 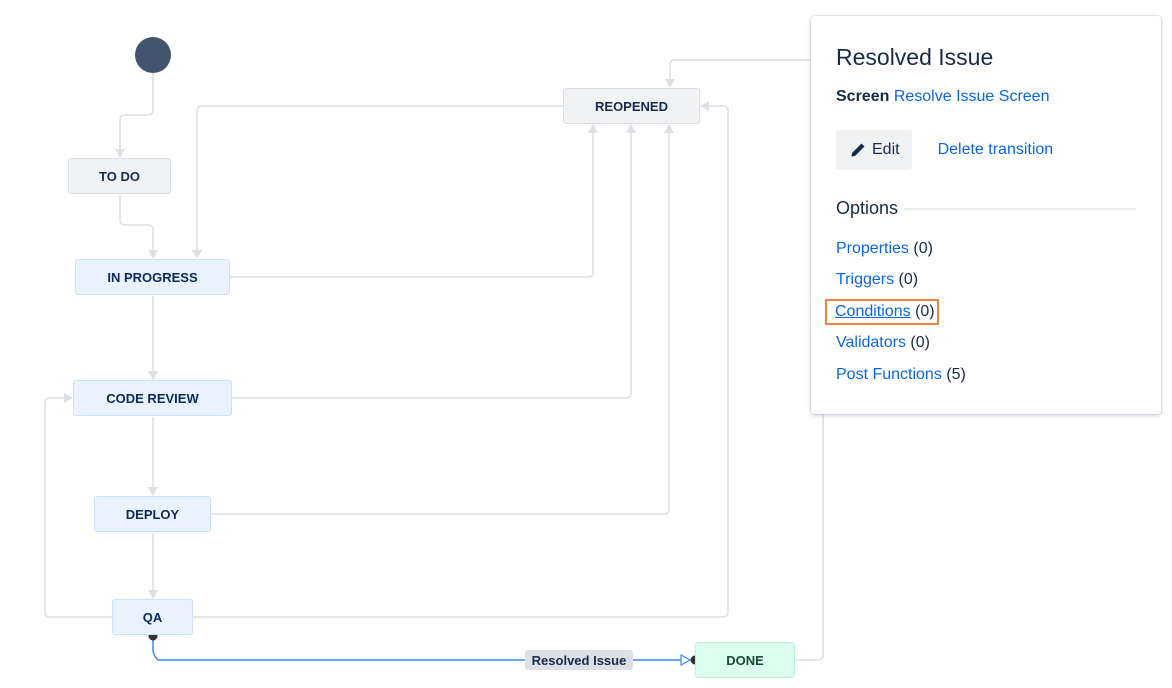 I want to click on transition-codereview-reopened, so click(x=434, y=261).